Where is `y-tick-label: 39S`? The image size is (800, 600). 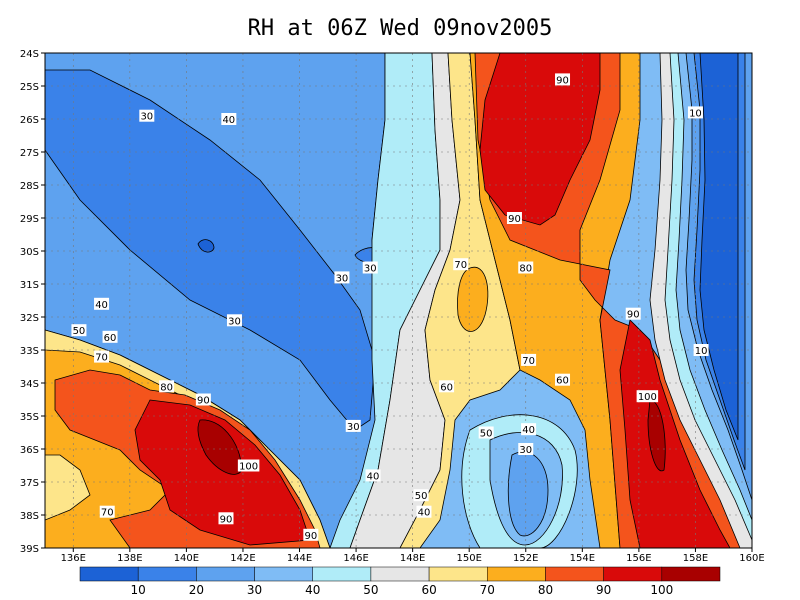
y-tick-label: 39S is located at coordinates (29, 549).